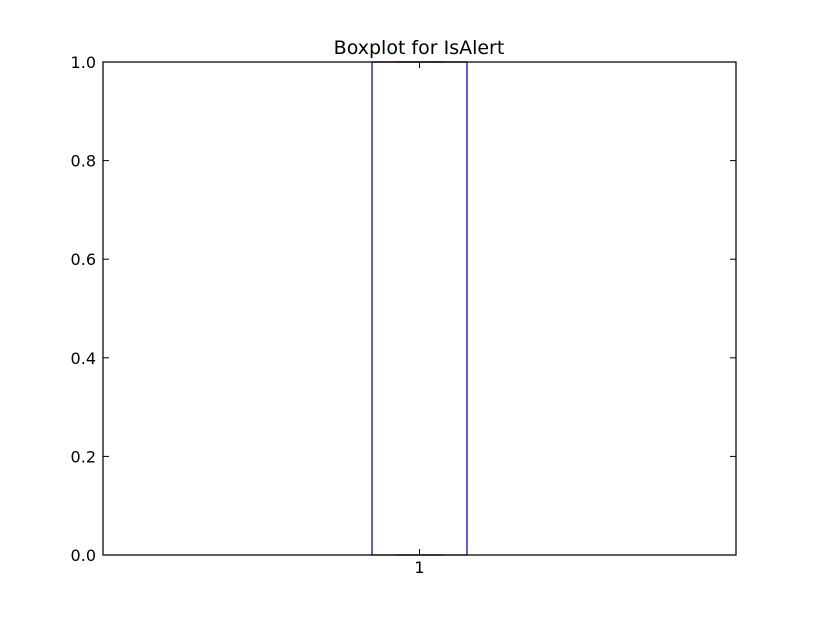 The height and width of the screenshot is (617, 817). Describe the element at coordinates (83, 456) in the screenshot. I see `y-tick-label: 0.2` at that location.